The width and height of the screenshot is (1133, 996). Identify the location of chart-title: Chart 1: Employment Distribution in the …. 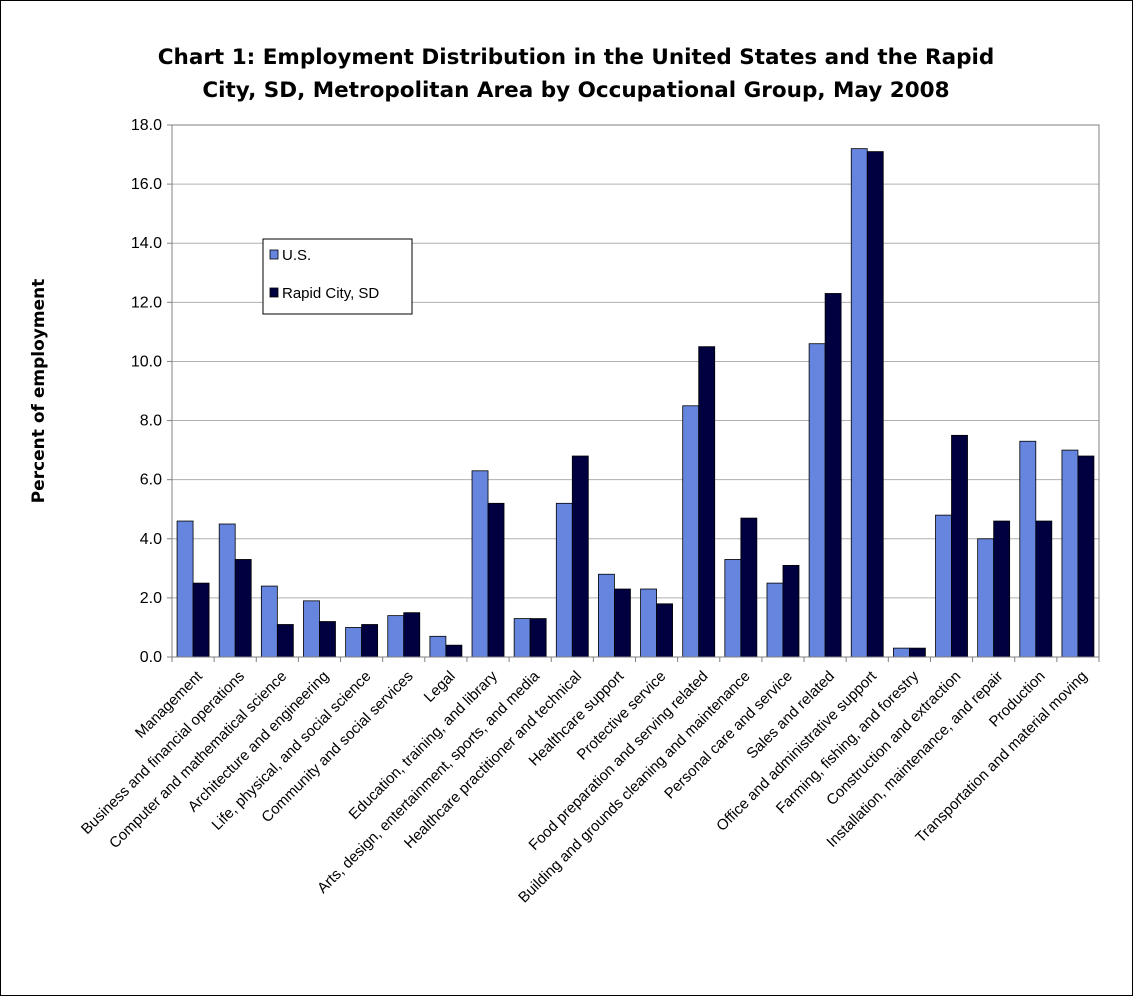
(576, 74).